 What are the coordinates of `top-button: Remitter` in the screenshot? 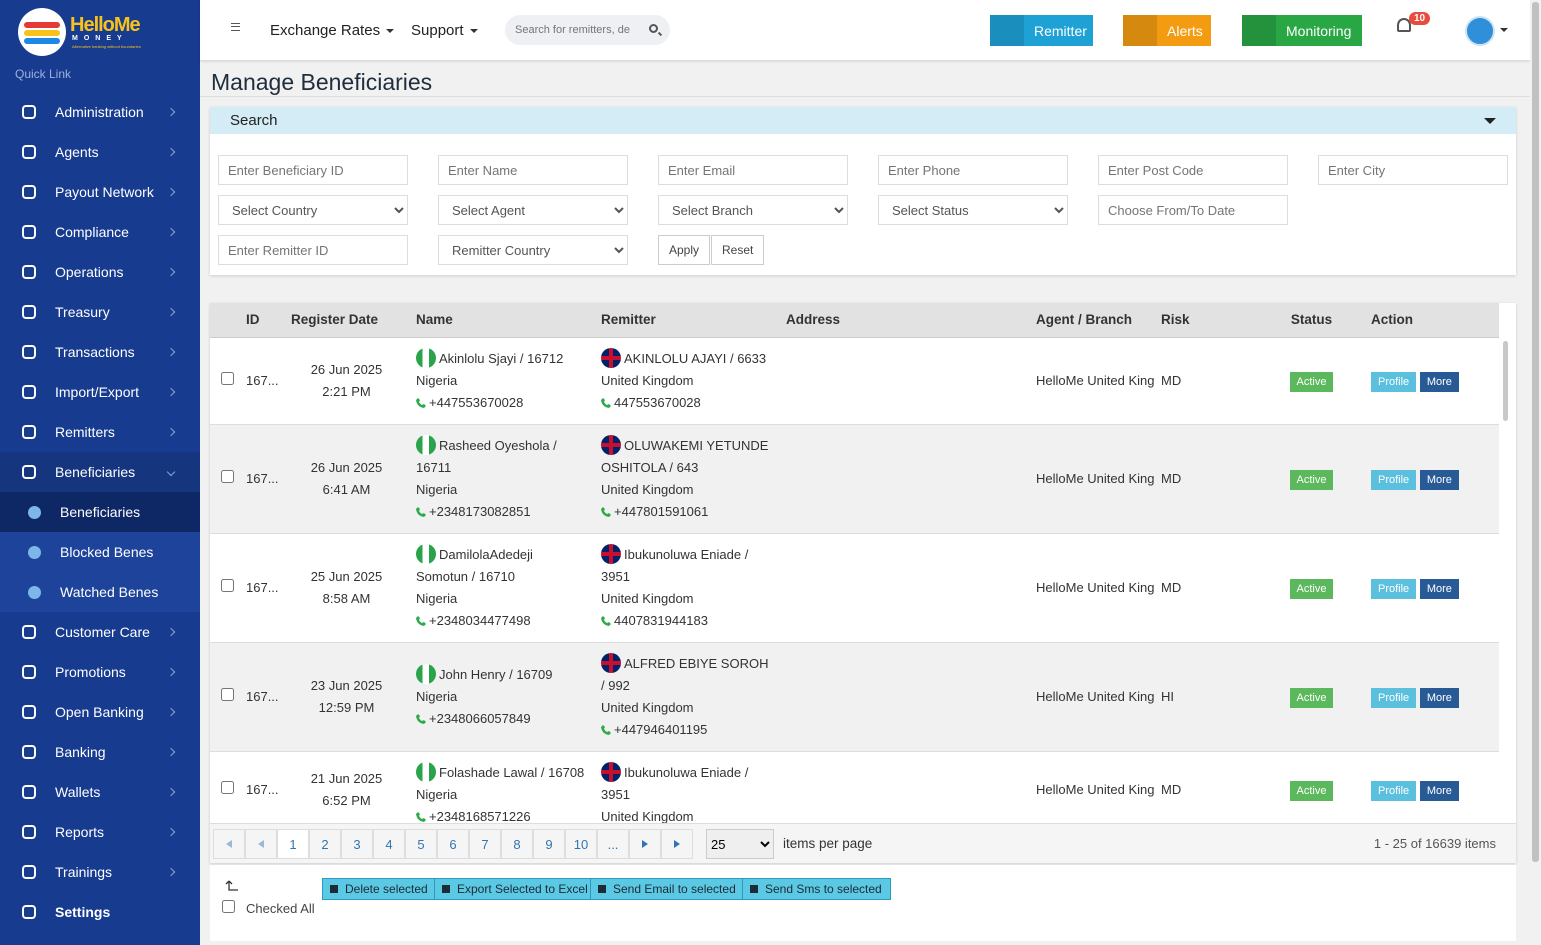 It's located at (1041, 30).